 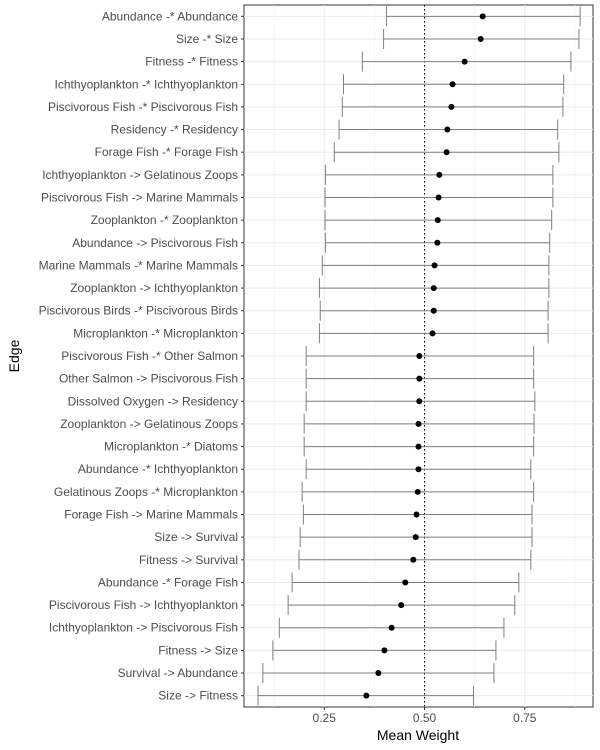 What do you see at coordinates (171, 447) in the screenshot?
I see `y-tick-label: Microplankton -* Diatoms` at bounding box center [171, 447].